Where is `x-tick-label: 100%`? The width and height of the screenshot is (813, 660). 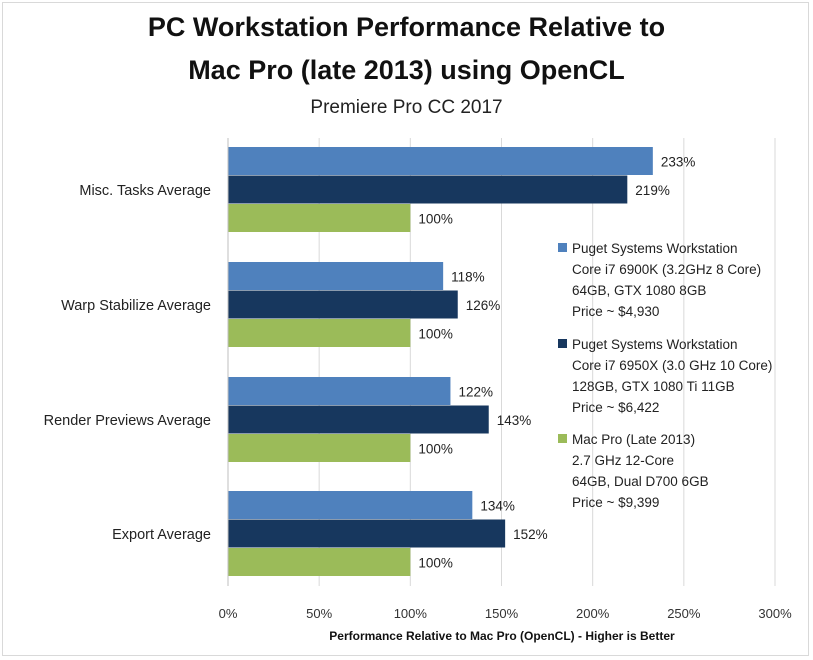
x-tick-label: 100% is located at coordinates (411, 613).